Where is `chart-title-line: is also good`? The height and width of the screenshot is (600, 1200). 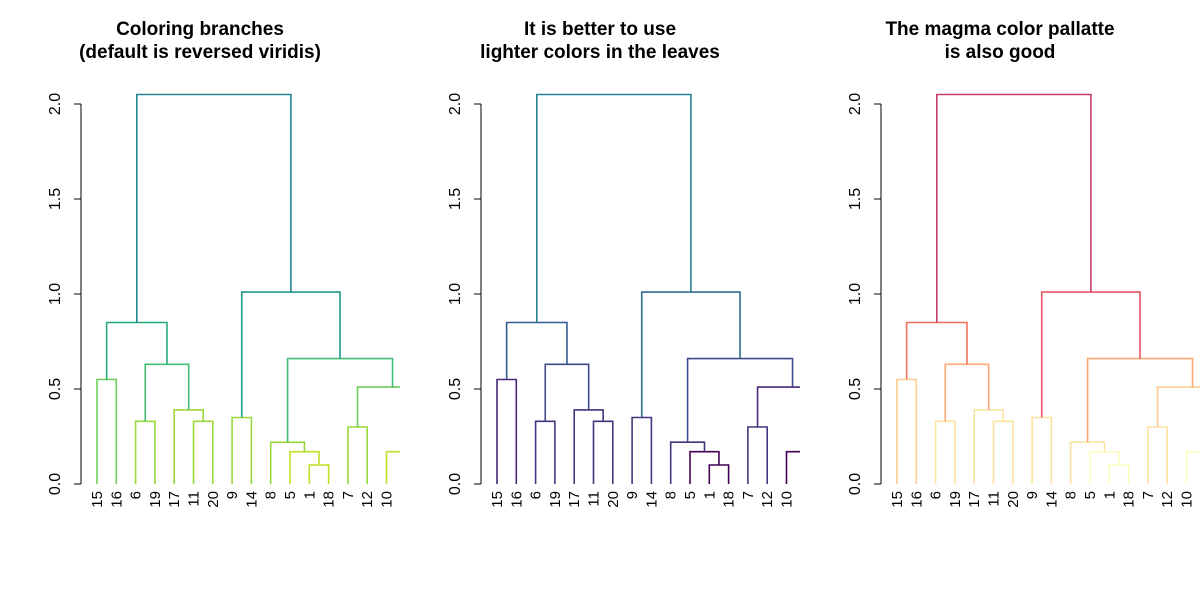
chart-title-line: is also good is located at coordinates (1000, 52).